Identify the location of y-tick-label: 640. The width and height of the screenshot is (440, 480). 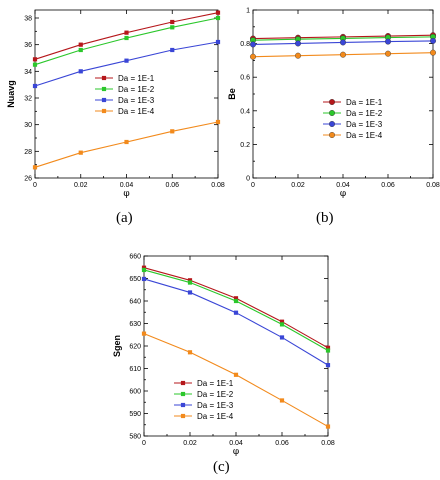
(135, 302).